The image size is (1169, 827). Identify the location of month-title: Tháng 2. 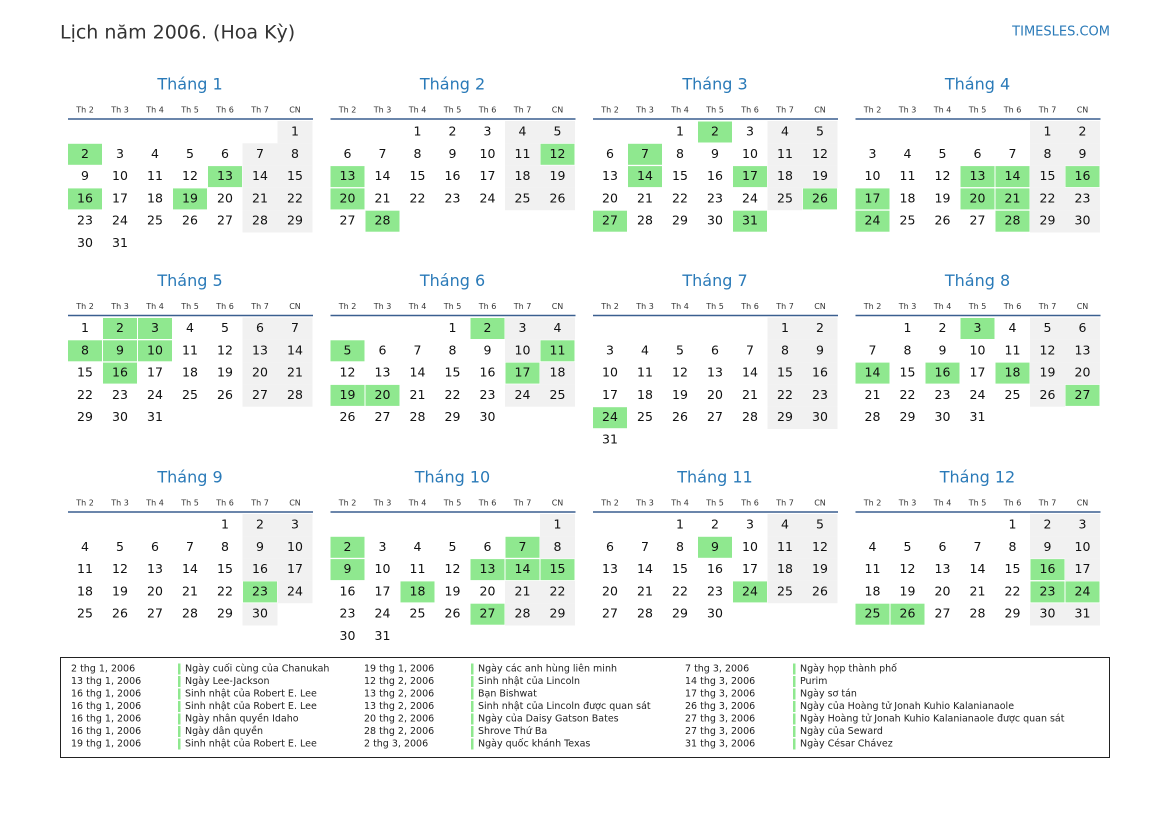
(452, 84).